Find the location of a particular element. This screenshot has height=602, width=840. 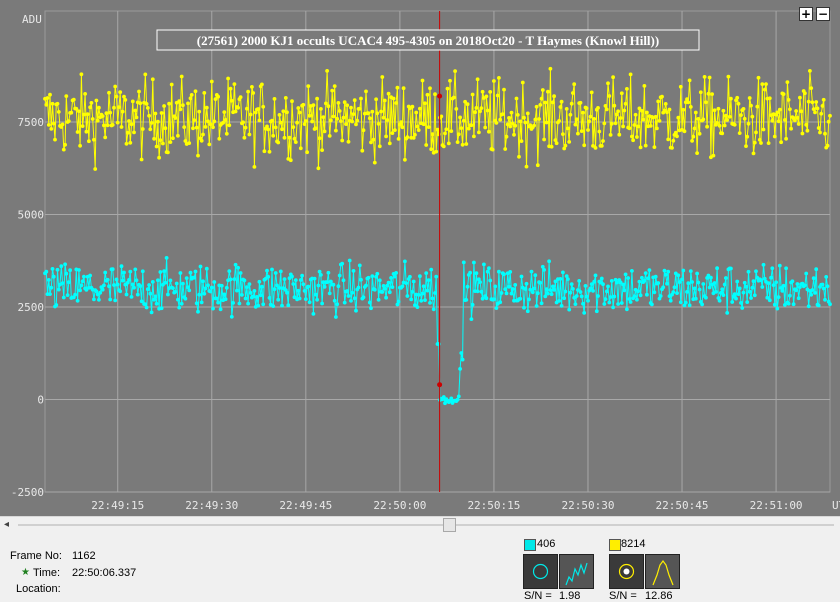

zoom-in-button: + is located at coordinates (806, 14).